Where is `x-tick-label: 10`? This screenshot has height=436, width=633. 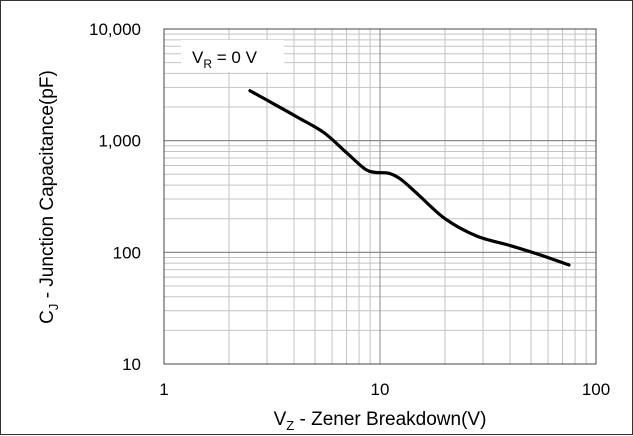
x-tick-label: 10 is located at coordinates (380, 389).